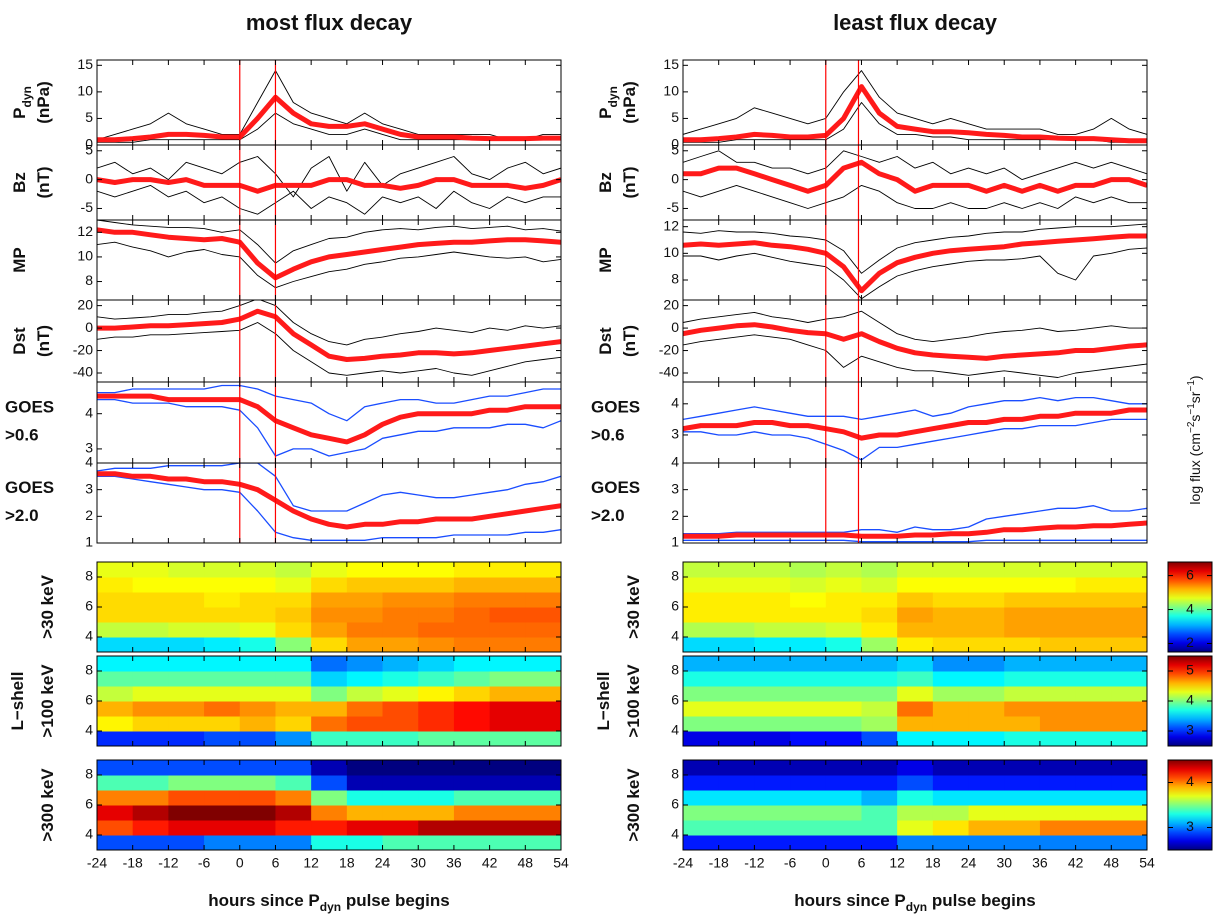 The width and height of the screenshot is (1221, 919). I want to click on frame, so click(329, 422).